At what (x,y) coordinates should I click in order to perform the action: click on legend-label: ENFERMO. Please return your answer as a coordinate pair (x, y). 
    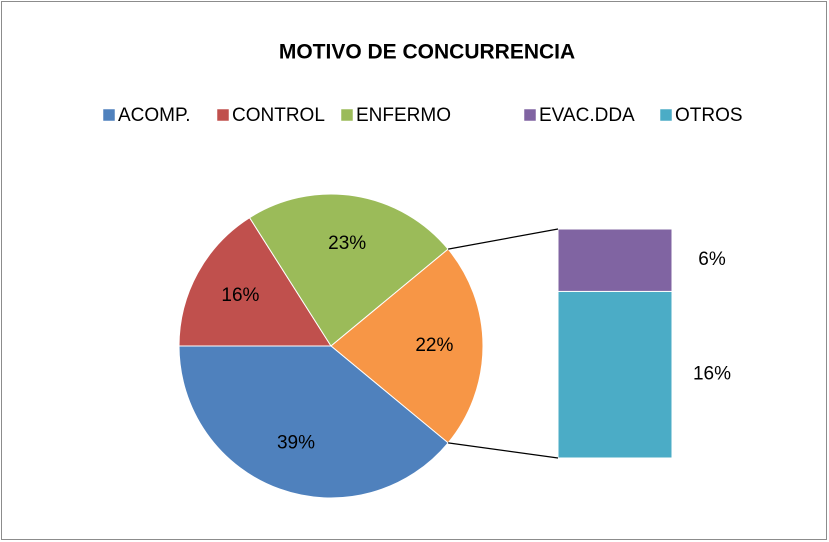
    Looking at the image, I should click on (403, 115).